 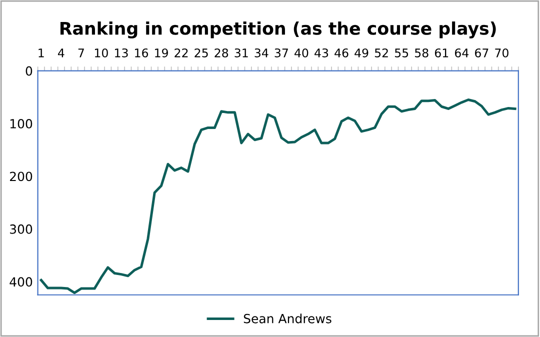 I want to click on x-tick-label: 10, so click(x=101, y=53).